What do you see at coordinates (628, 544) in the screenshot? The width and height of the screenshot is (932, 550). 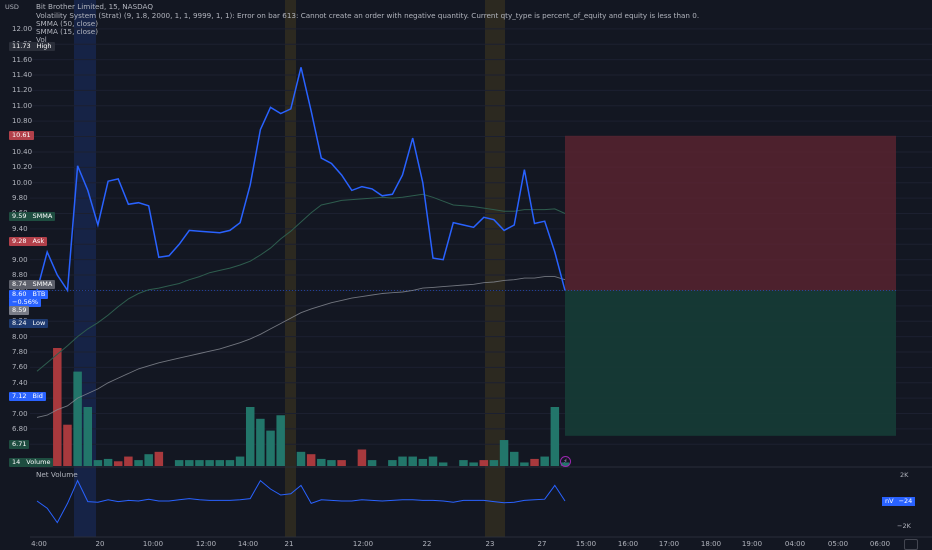 I see `x-tick-label: 16:00` at bounding box center [628, 544].